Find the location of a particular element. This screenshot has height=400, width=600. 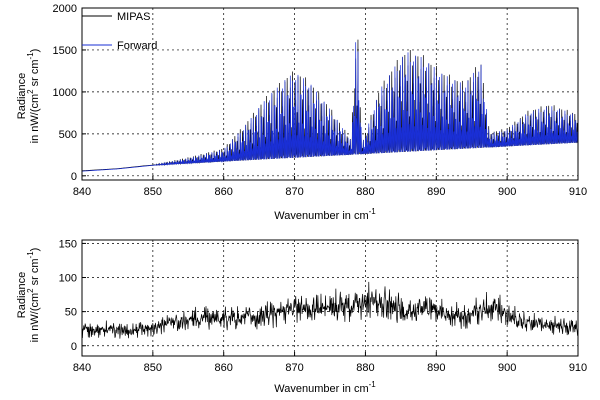

y-tick-label: 500 is located at coordinates (68, 135).